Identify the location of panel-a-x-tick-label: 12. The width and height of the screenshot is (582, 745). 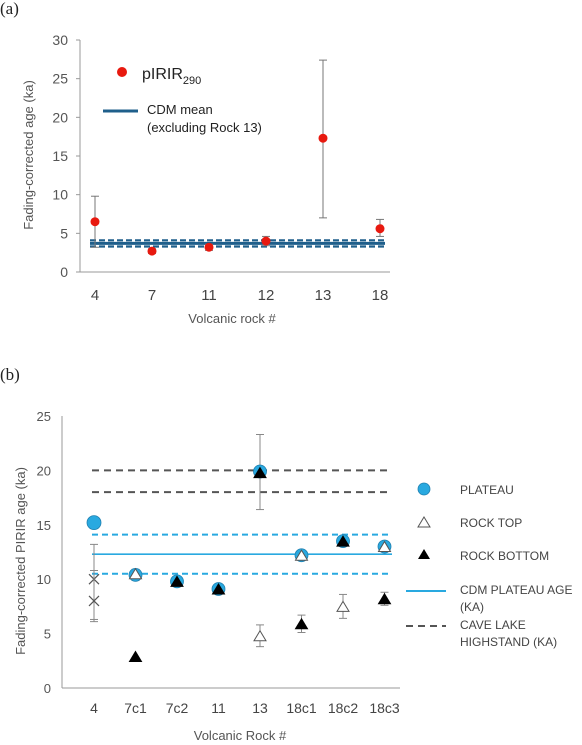
(266, 295).